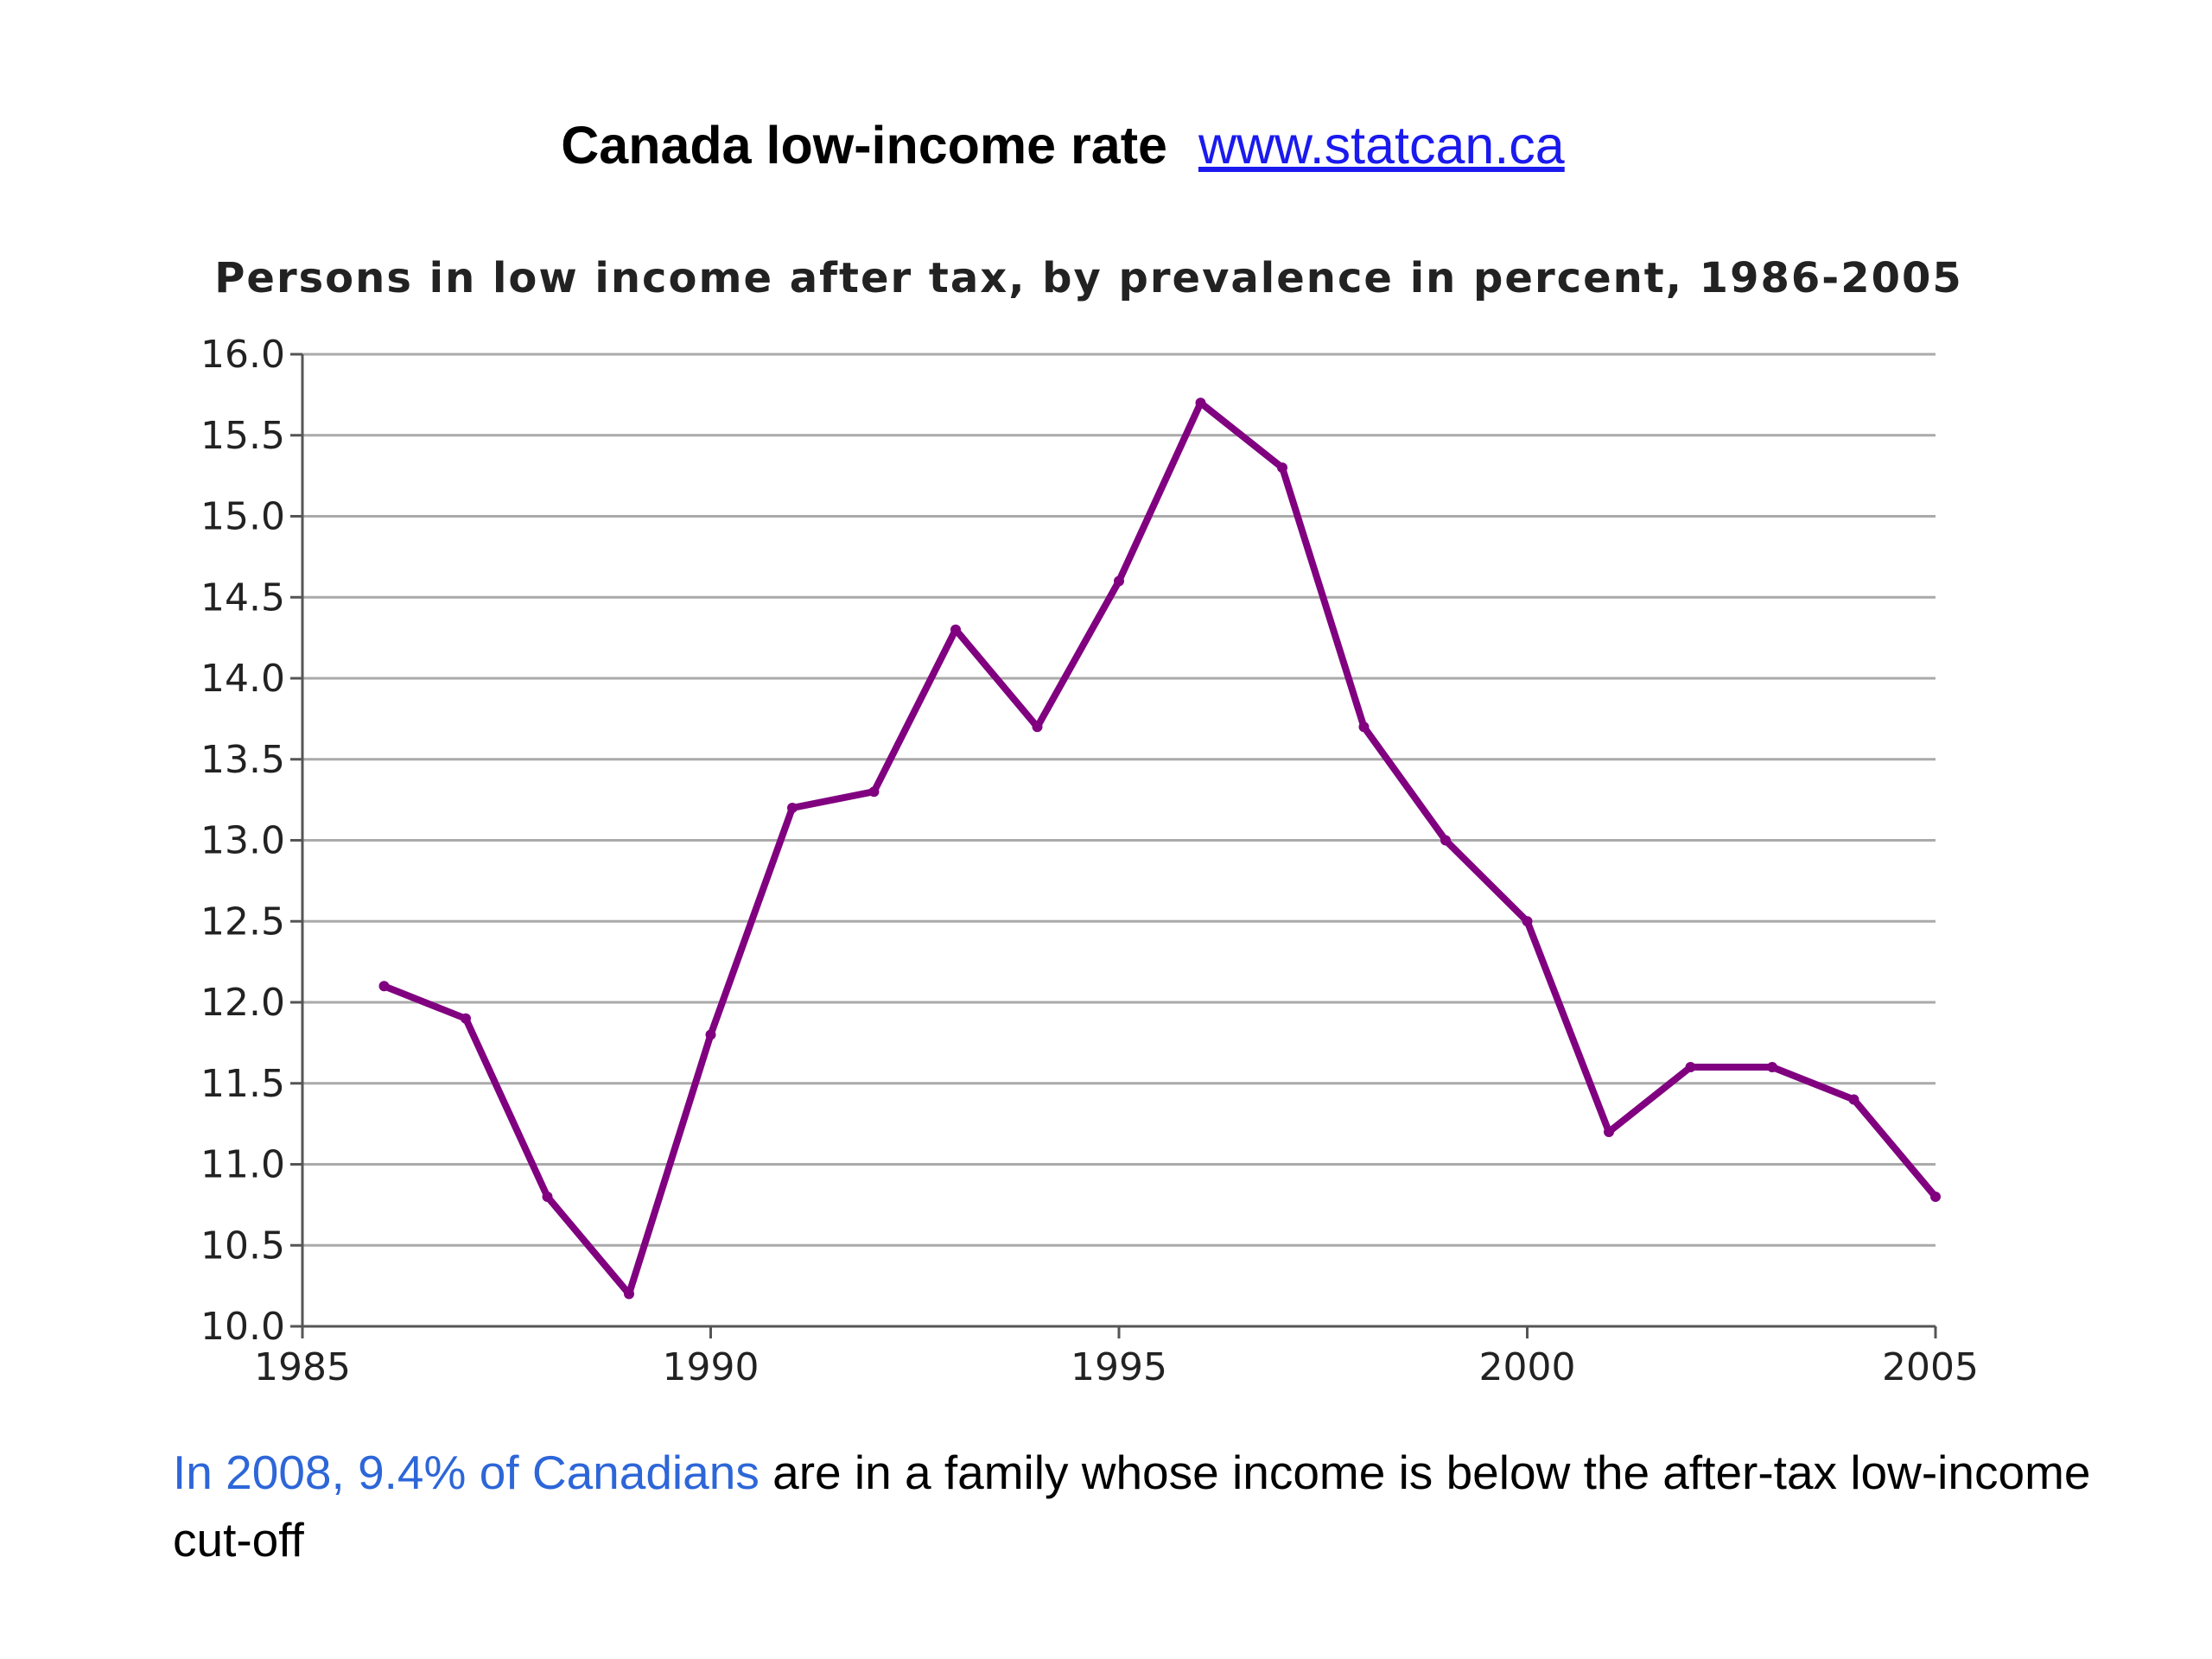 The image size is (2212, 1659). Describe the element at coordinates (1935, 1197) in the screenshot. I see `data-point-2005` at that location.